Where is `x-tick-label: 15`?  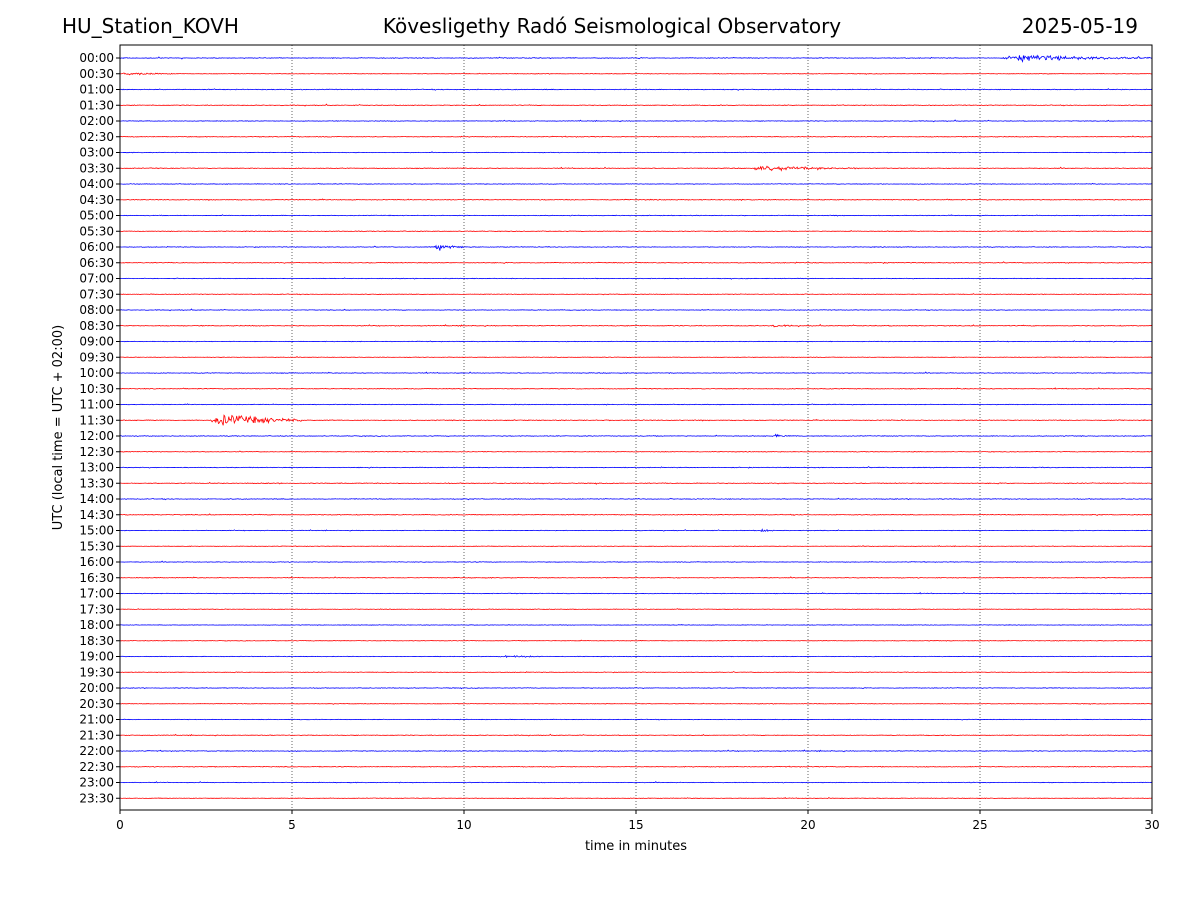
x-tick-label: 15 is located at coordinates (635, 825).